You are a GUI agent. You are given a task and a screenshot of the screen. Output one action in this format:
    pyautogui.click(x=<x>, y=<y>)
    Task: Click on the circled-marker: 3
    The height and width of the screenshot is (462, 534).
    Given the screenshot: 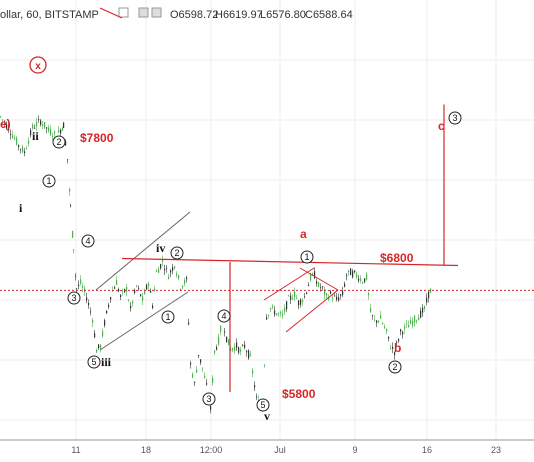 What is the action you would take?
    pyautogui.click(x=455, y=118)
    